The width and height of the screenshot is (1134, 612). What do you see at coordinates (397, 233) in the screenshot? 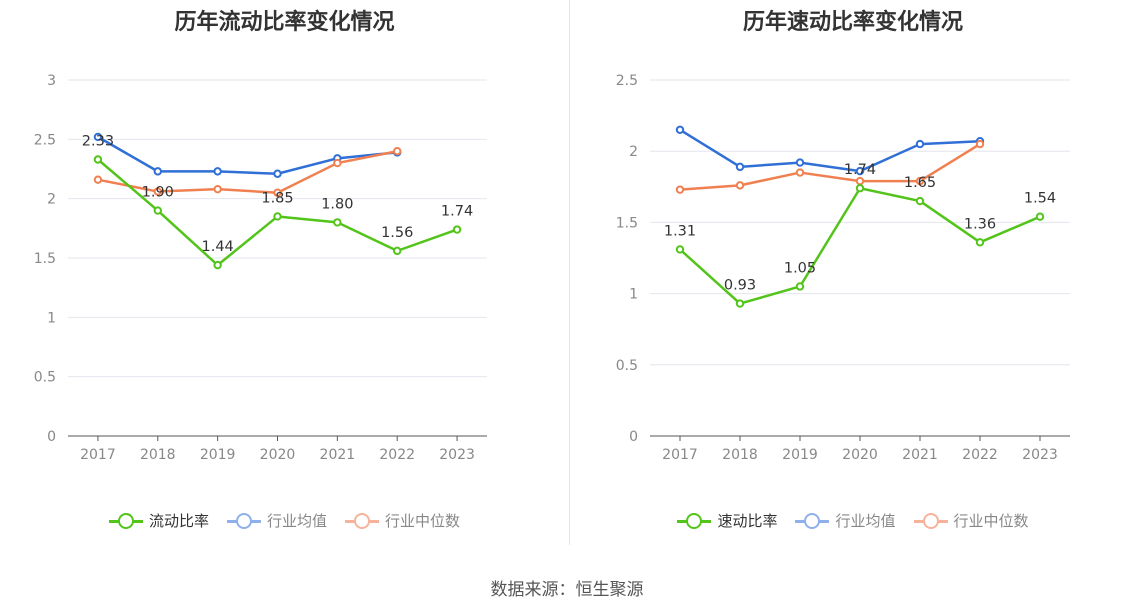
I see `data-label: 1.56` at bounding box center [397, 233].